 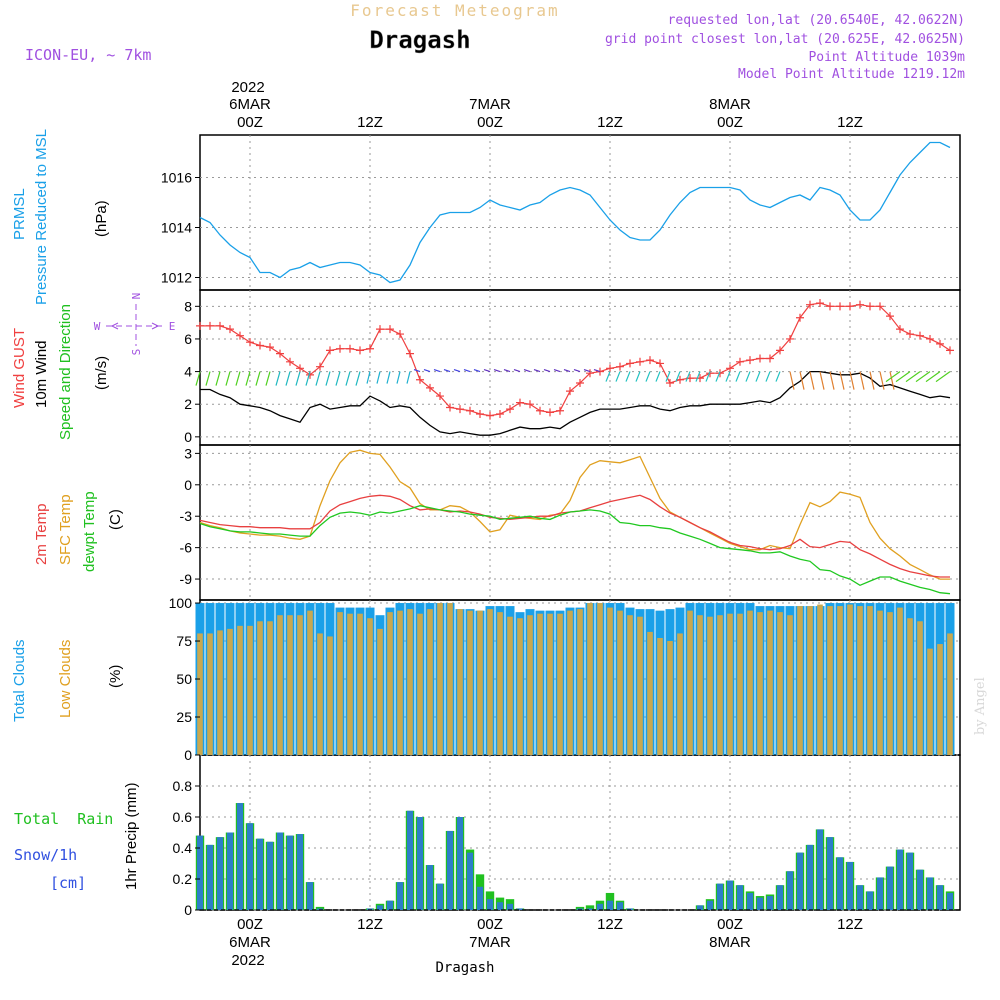 I want to click on temp-2m-line, so click(x=574, y=536).